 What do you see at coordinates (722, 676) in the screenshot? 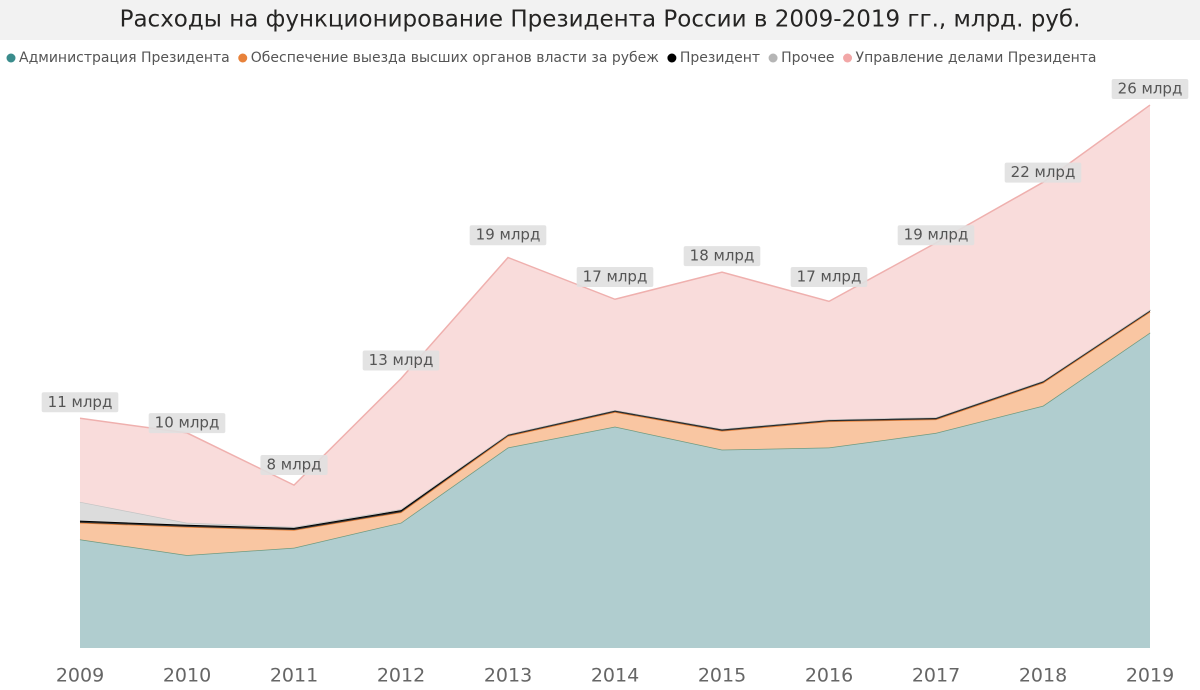
I see `x-tick-label: 2015` at bounding box center [722, 676].